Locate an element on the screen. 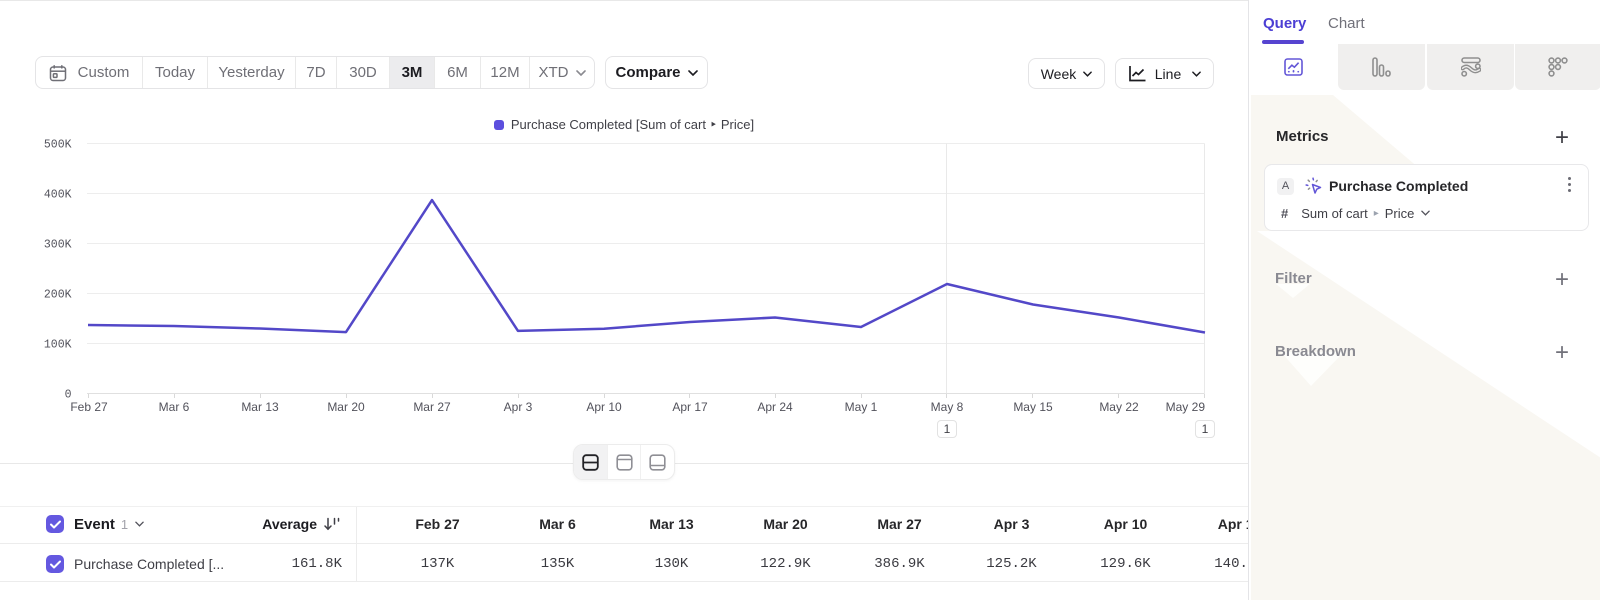 Image resolution: width=1600 pixels, height=600 pixels. svg-text: Apr 10 is located at coordinates (604, 407).